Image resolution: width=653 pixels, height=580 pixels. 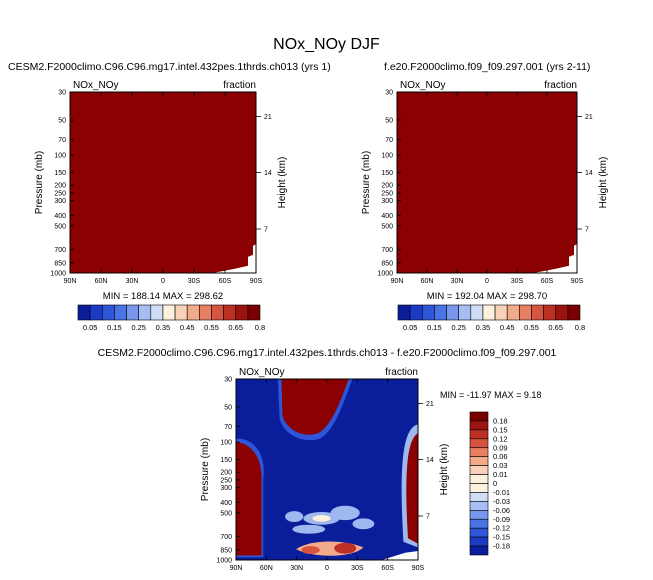 I want to click on page-title: NOx_NOy DJF, so click(x=326, y=44).